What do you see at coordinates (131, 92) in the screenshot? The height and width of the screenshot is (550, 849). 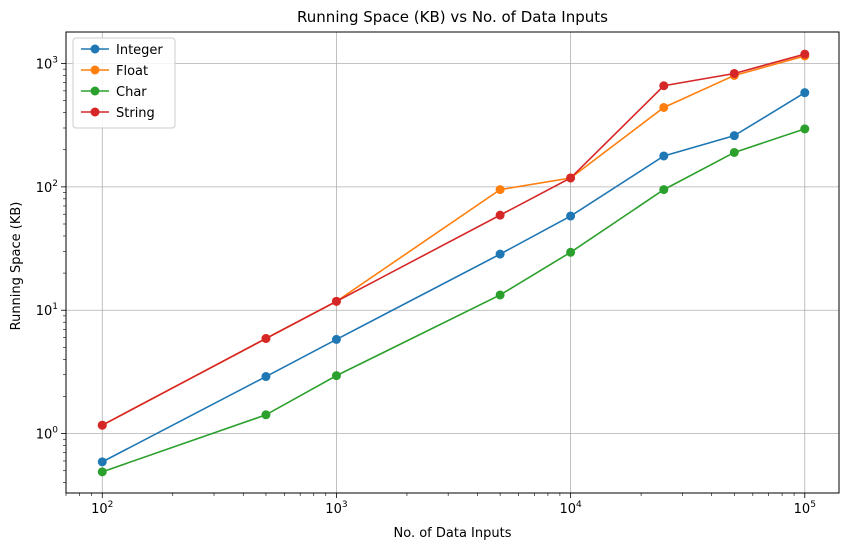 I see `legend-label-char: Char` at bounding box center [131, 92].